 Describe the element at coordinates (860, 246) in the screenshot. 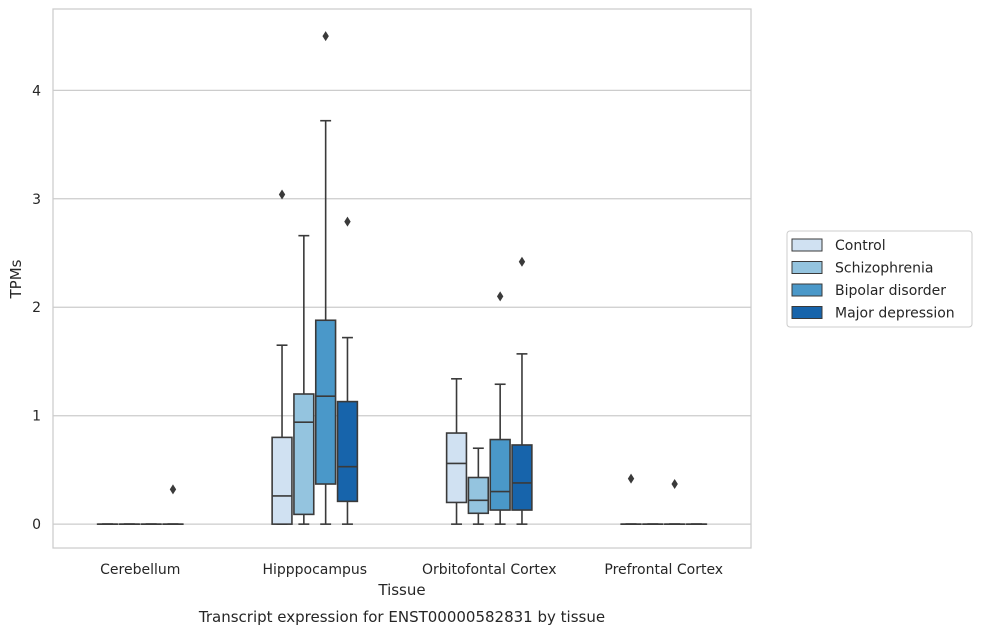

I see `legend-entry: Control` at that location.